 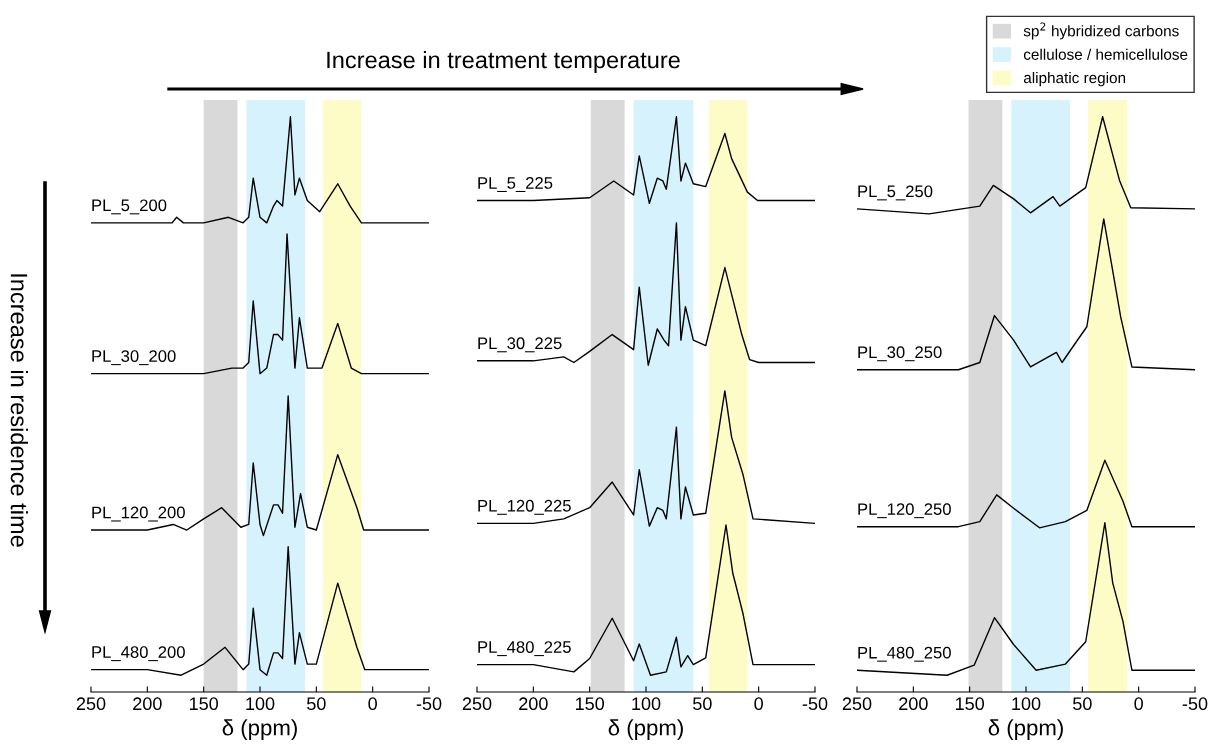 I want to click on series-label: PL_5_225, so click(x=515, y=185).